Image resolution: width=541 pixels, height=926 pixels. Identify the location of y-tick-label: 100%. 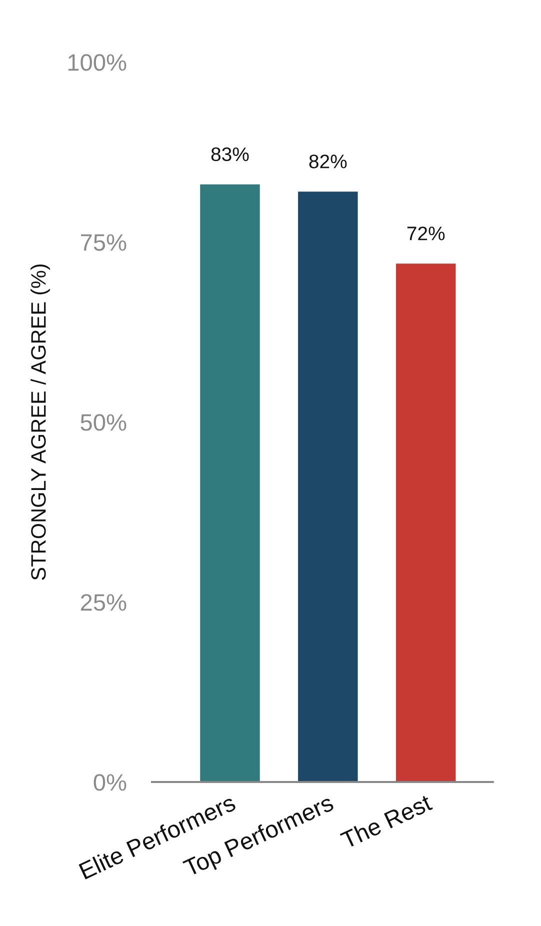
(97, 62).